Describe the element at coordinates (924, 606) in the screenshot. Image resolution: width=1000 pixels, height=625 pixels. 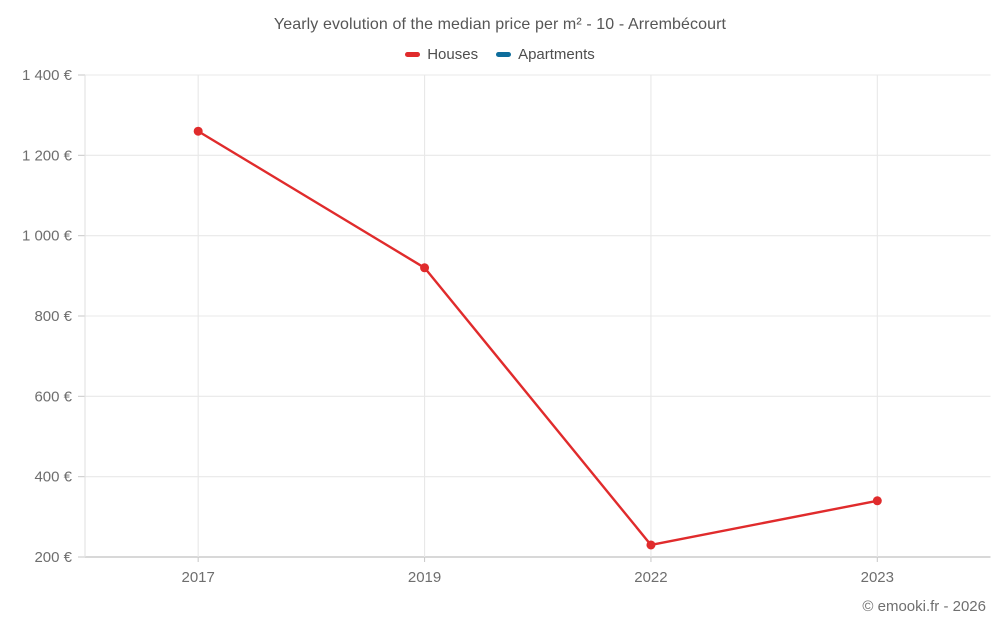
I see `credit-text: © emooki.fr - 2026` at that location.